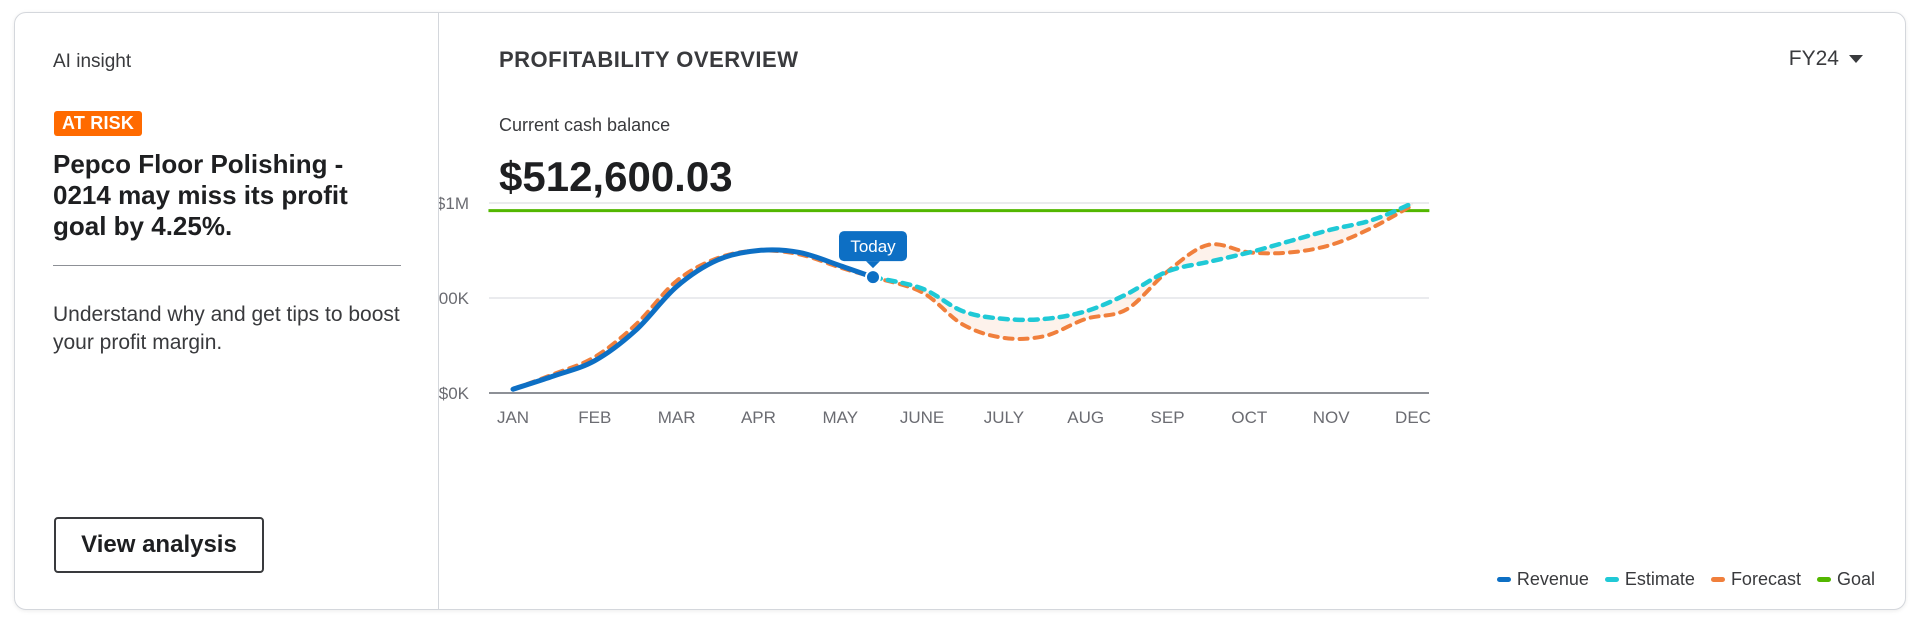  Describe the element at coordinates (1813, 58) in the screenshot. I see `period-value: FY24` at that location.